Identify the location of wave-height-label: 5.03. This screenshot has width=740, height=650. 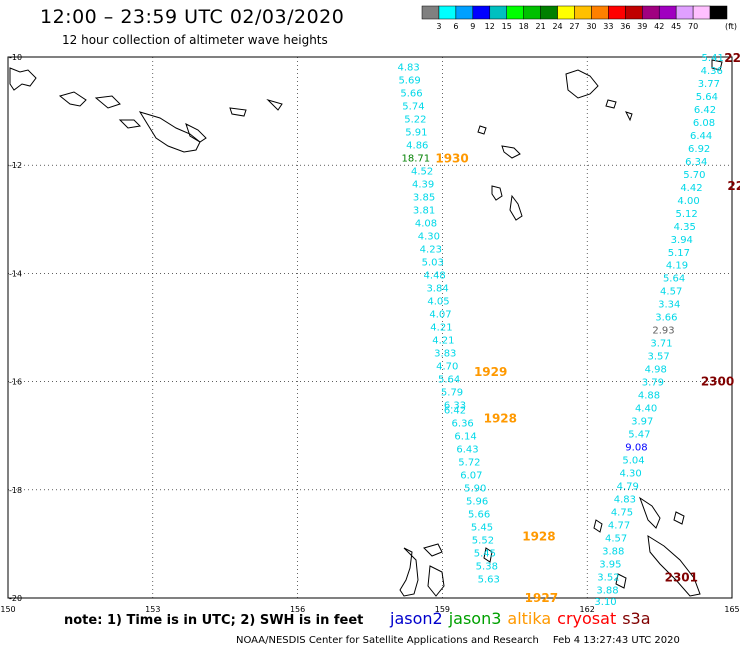
(433, 262).